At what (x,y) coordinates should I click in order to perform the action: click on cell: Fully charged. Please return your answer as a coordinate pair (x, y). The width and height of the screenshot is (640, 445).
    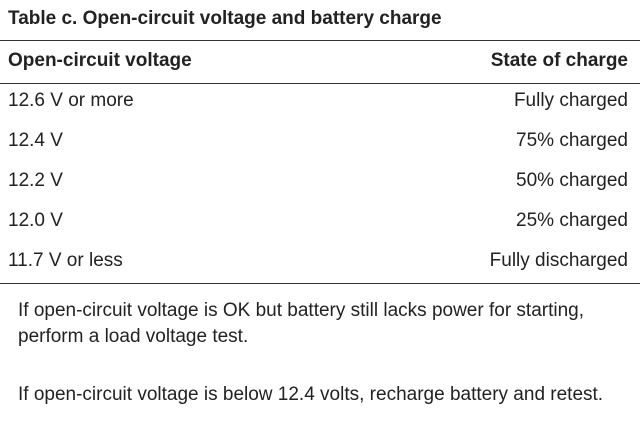
    Looking at the image, I should click on (570, 100).